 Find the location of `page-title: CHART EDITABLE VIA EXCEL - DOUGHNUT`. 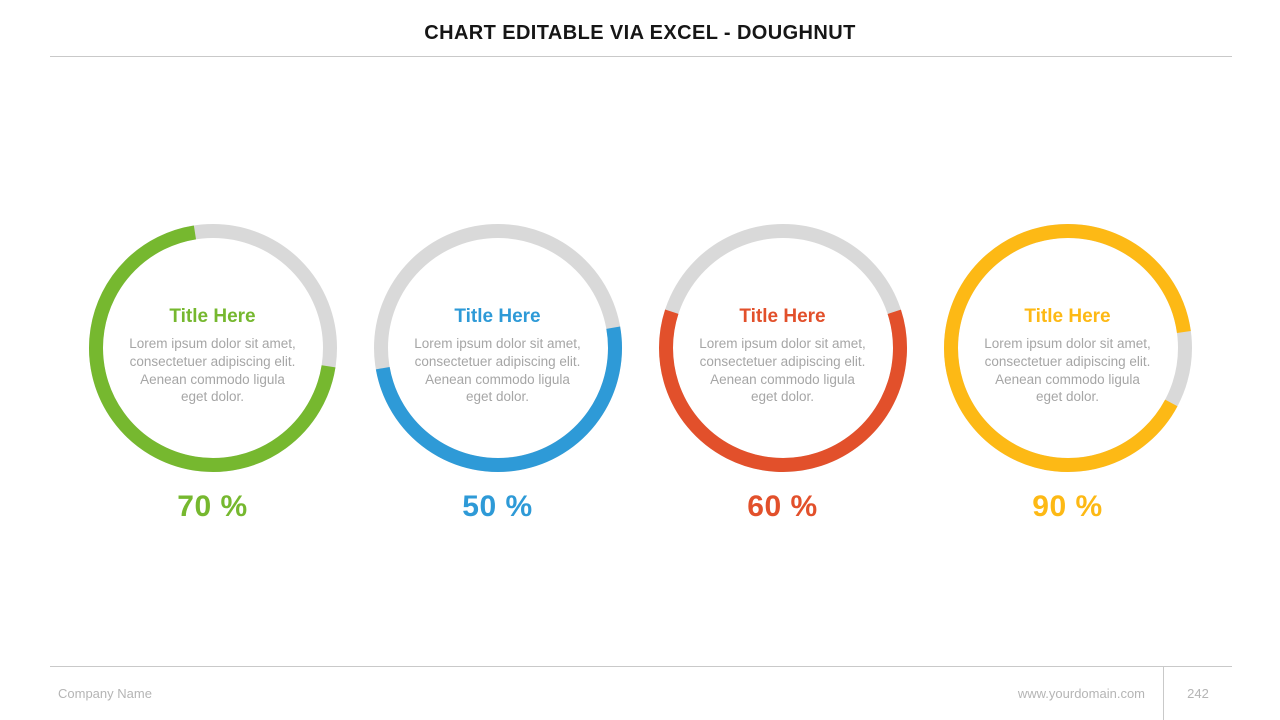

page-title: CHART EDITABLE VIA EXCEL - DOUGHNUT is located at coordinates (640, 33).